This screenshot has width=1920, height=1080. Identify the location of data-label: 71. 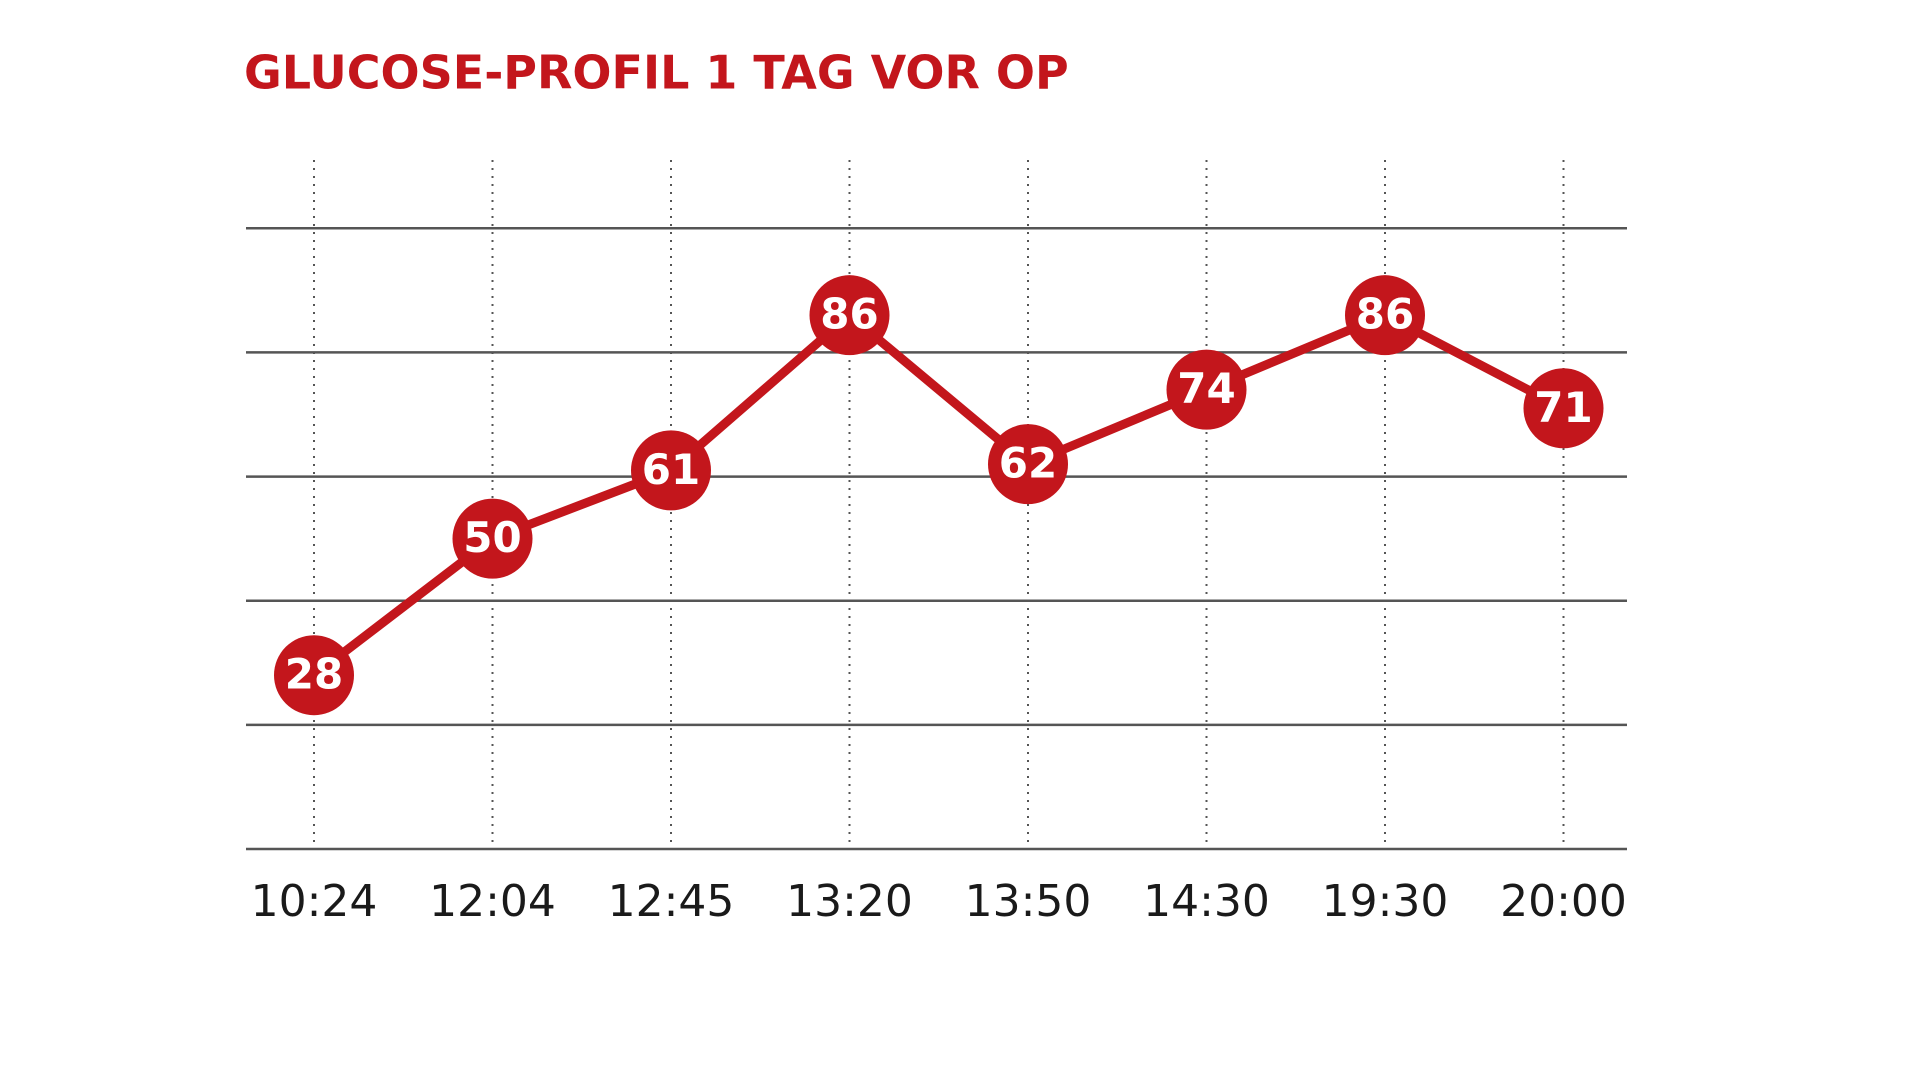
(1563, 407).